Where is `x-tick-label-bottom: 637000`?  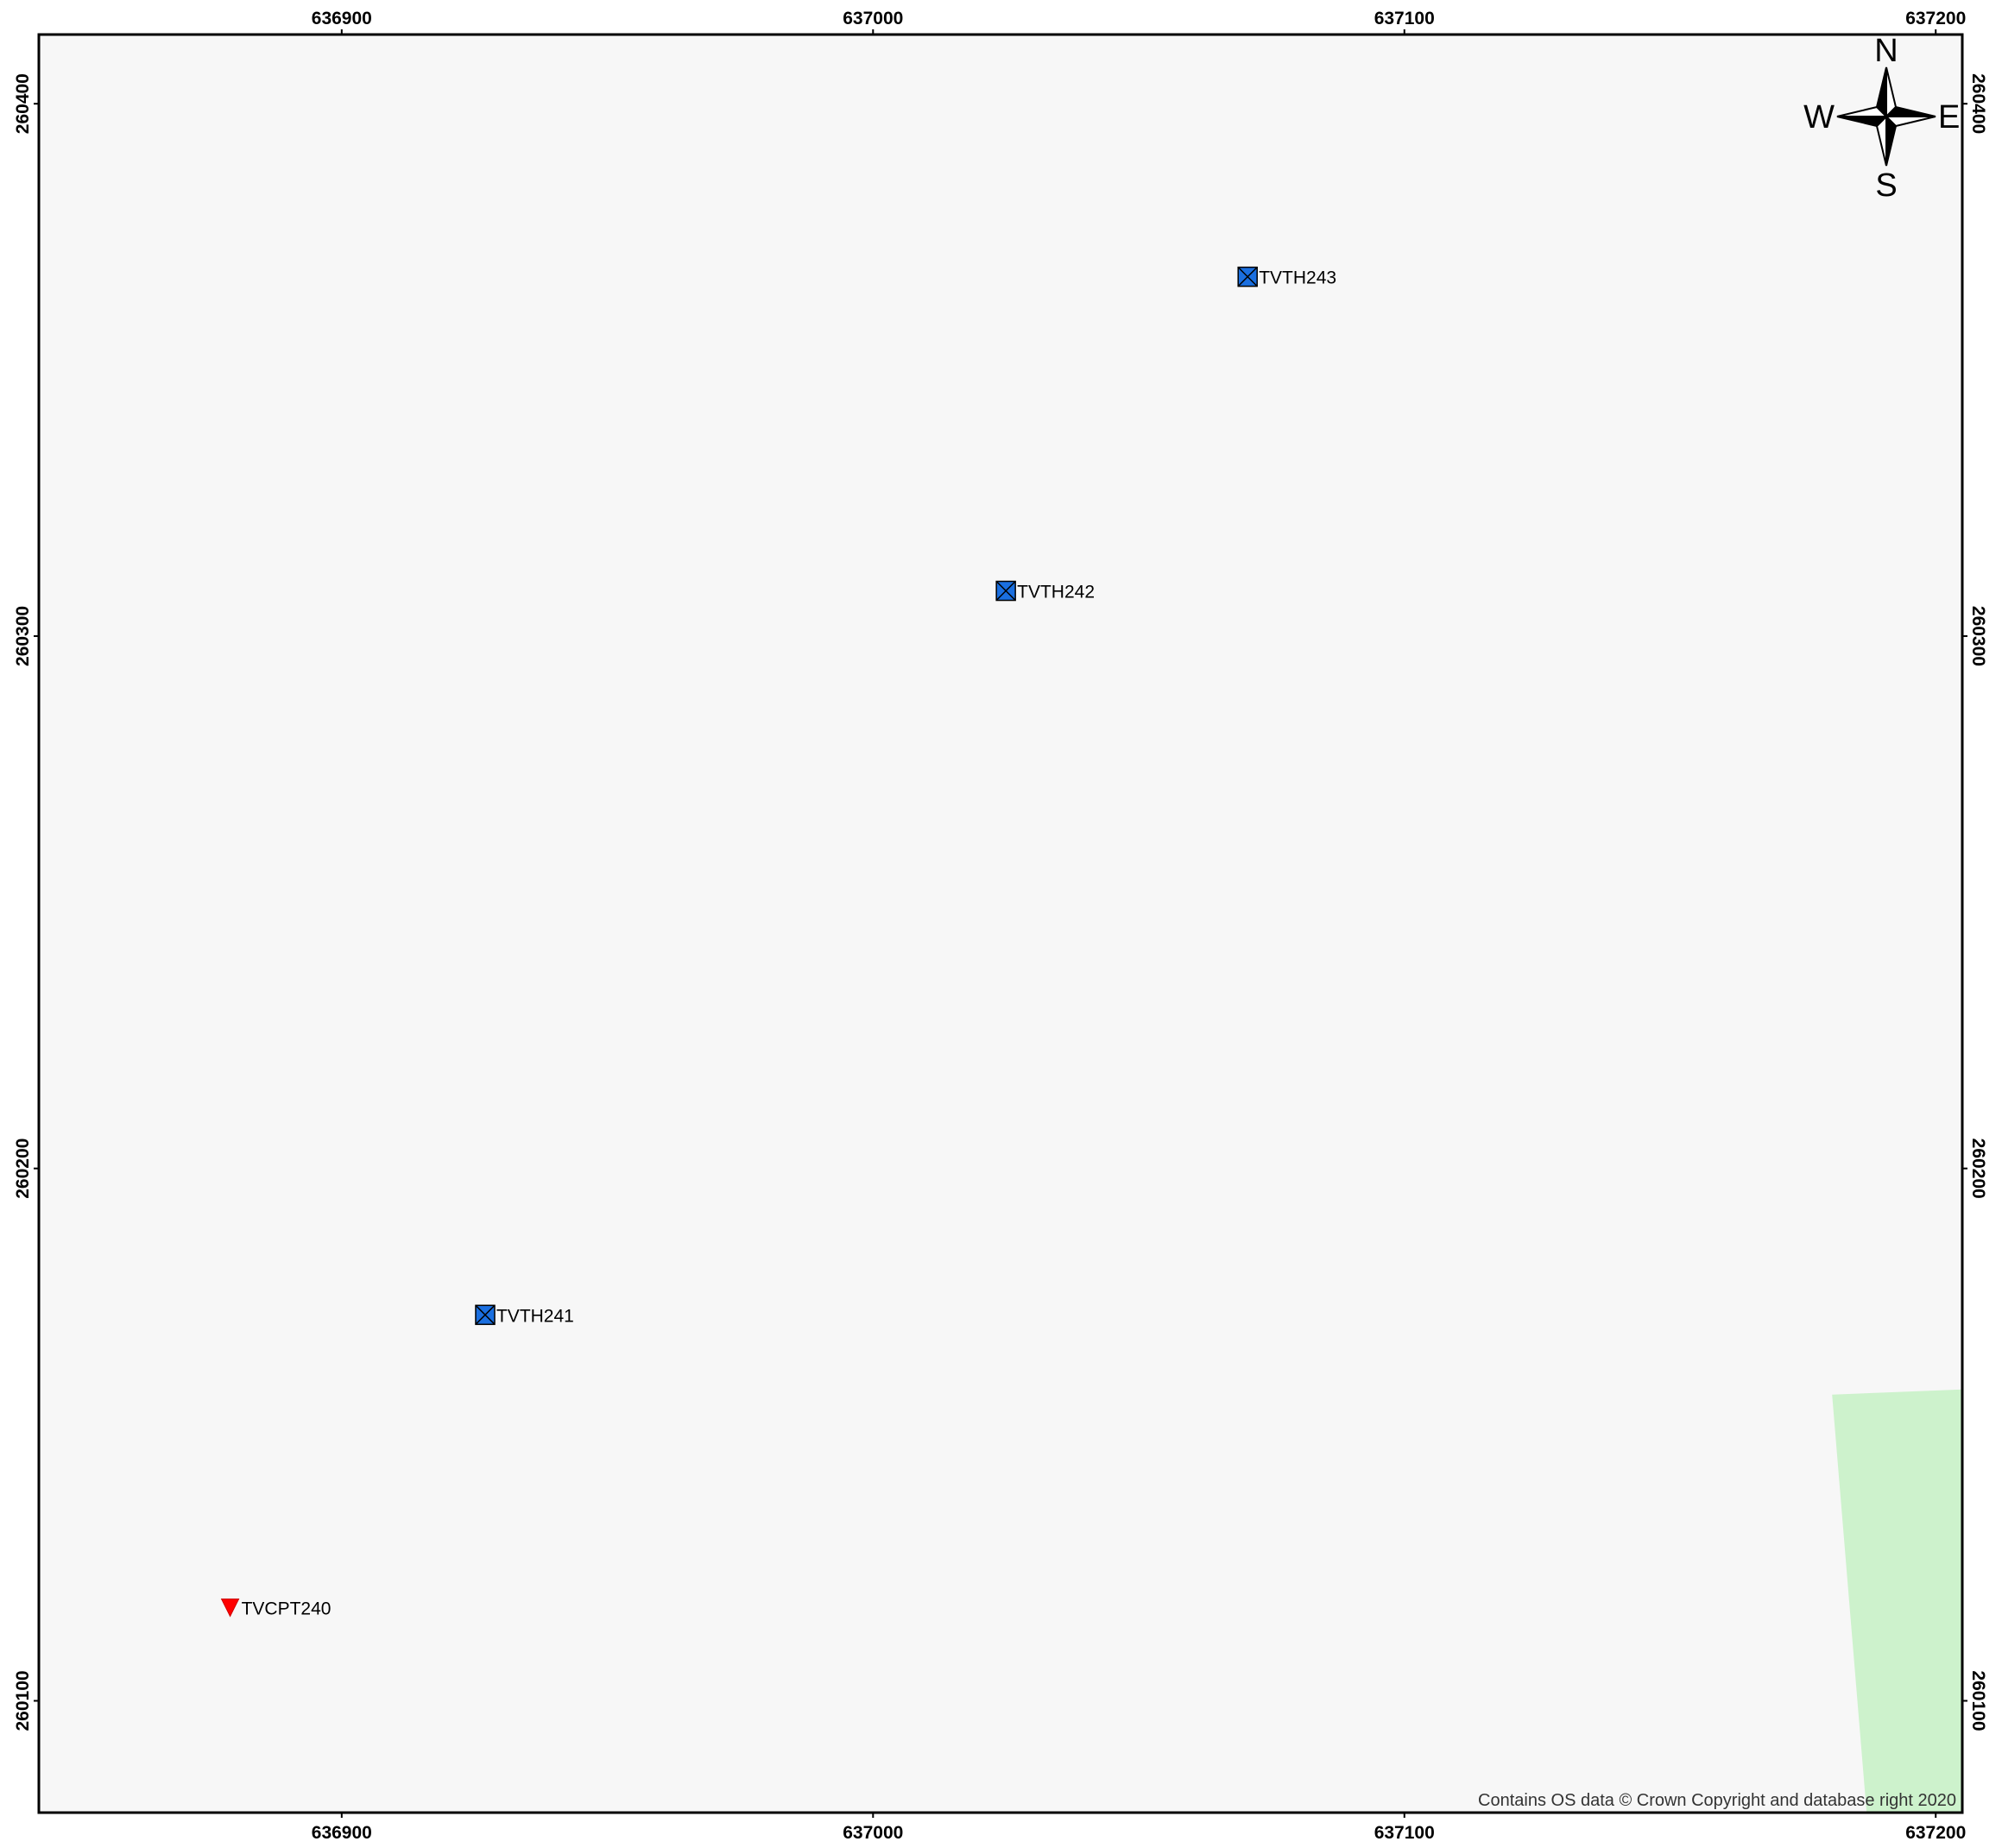 x-tick-label-bottom: 637000 is located at coordinates (873, 1833).